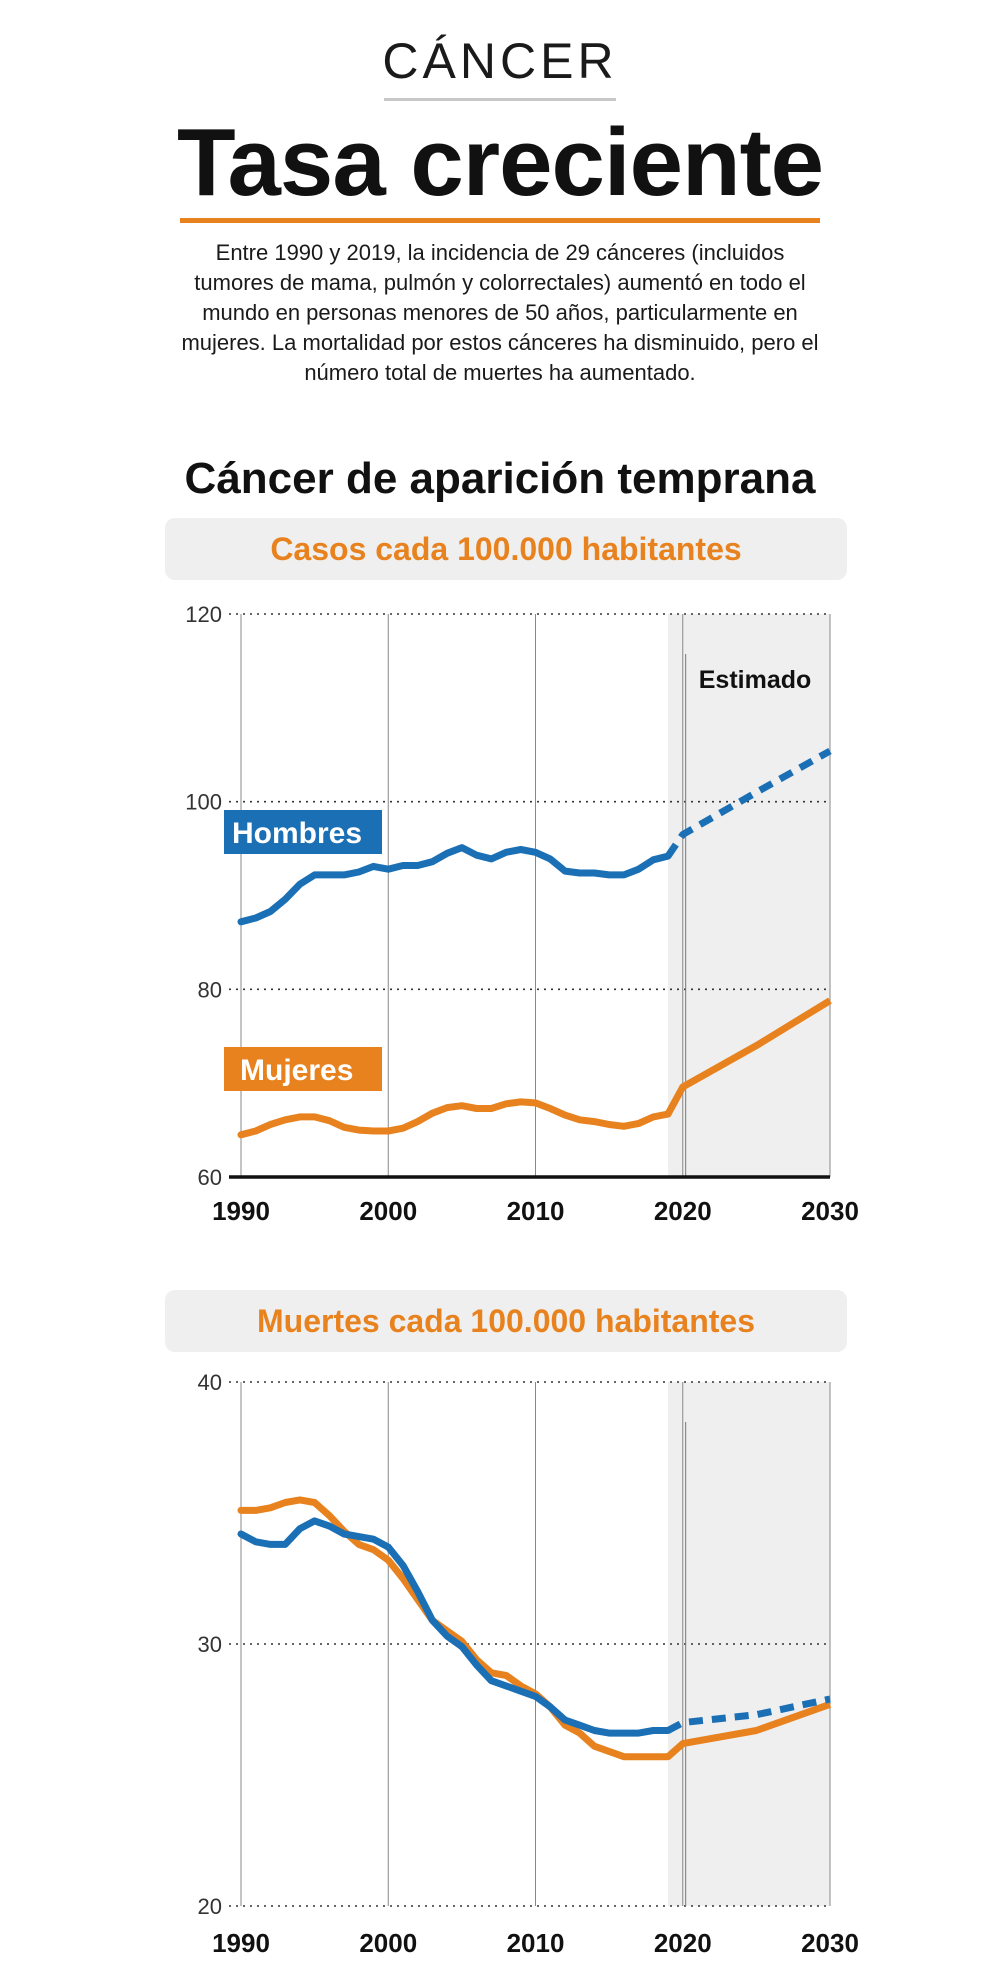 The width and height of the screenshot is (1000, 1977). I want to click on deaths-x-tick-label: 2030, so click(830, 1943).